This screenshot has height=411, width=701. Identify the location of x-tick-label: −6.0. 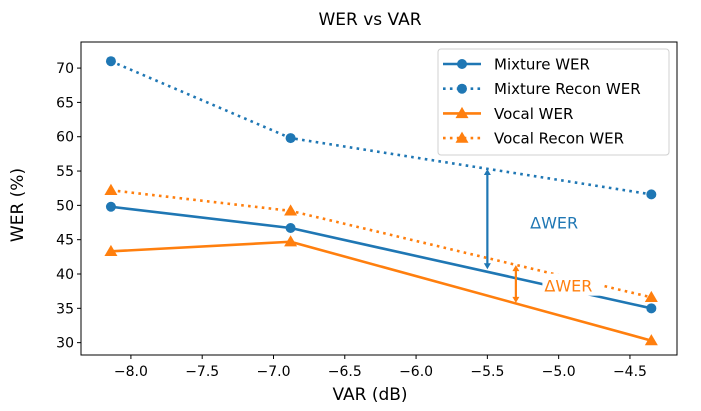
(416, 372).